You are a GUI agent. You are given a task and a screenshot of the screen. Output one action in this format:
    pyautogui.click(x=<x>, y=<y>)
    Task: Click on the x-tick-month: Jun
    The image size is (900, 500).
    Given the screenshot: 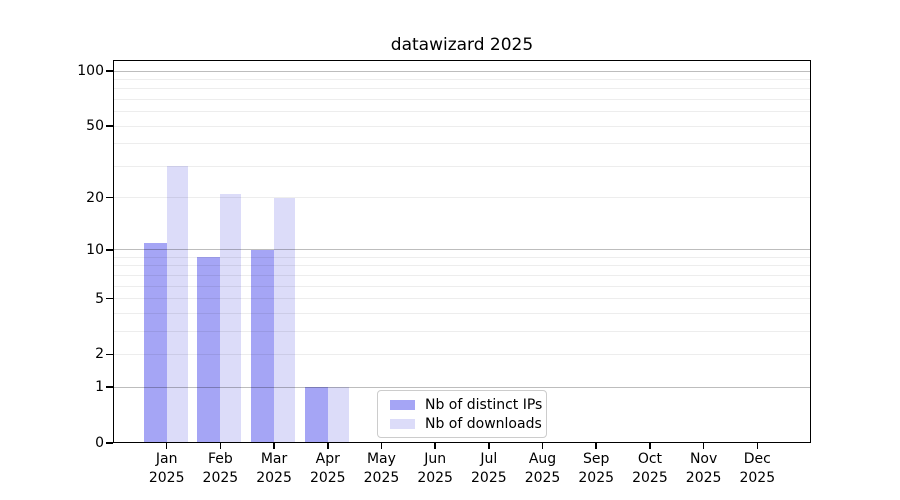 What is the action you would take?
    pyautogui.click(x=435, y=459)
    